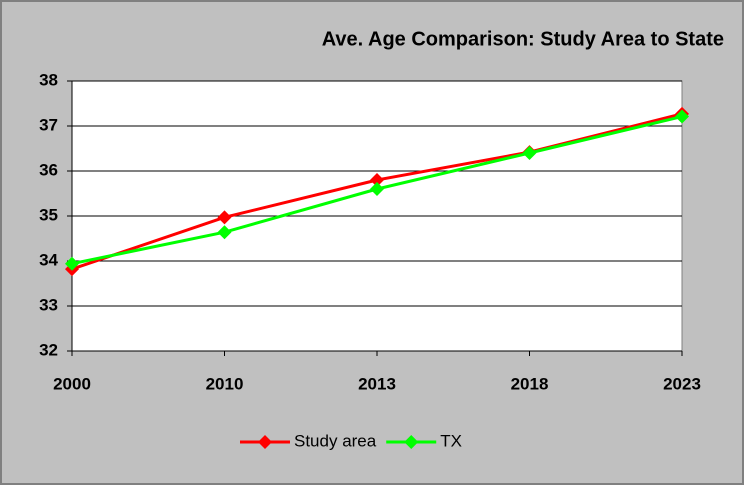 This screenshot has height=490, width=744. I want to click on y-tick-label: 32, so click(48, 349).